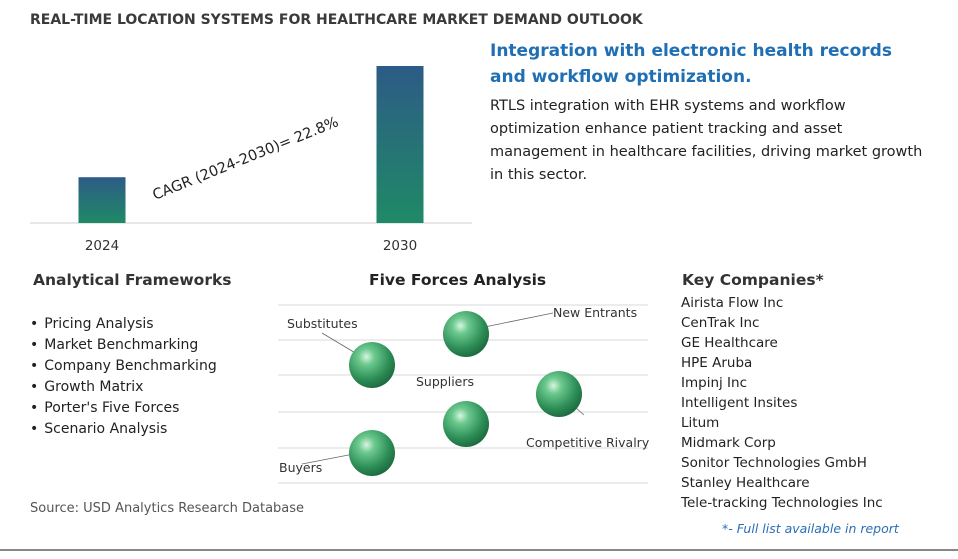  I want to click on bar-2030, so click(400, 144).